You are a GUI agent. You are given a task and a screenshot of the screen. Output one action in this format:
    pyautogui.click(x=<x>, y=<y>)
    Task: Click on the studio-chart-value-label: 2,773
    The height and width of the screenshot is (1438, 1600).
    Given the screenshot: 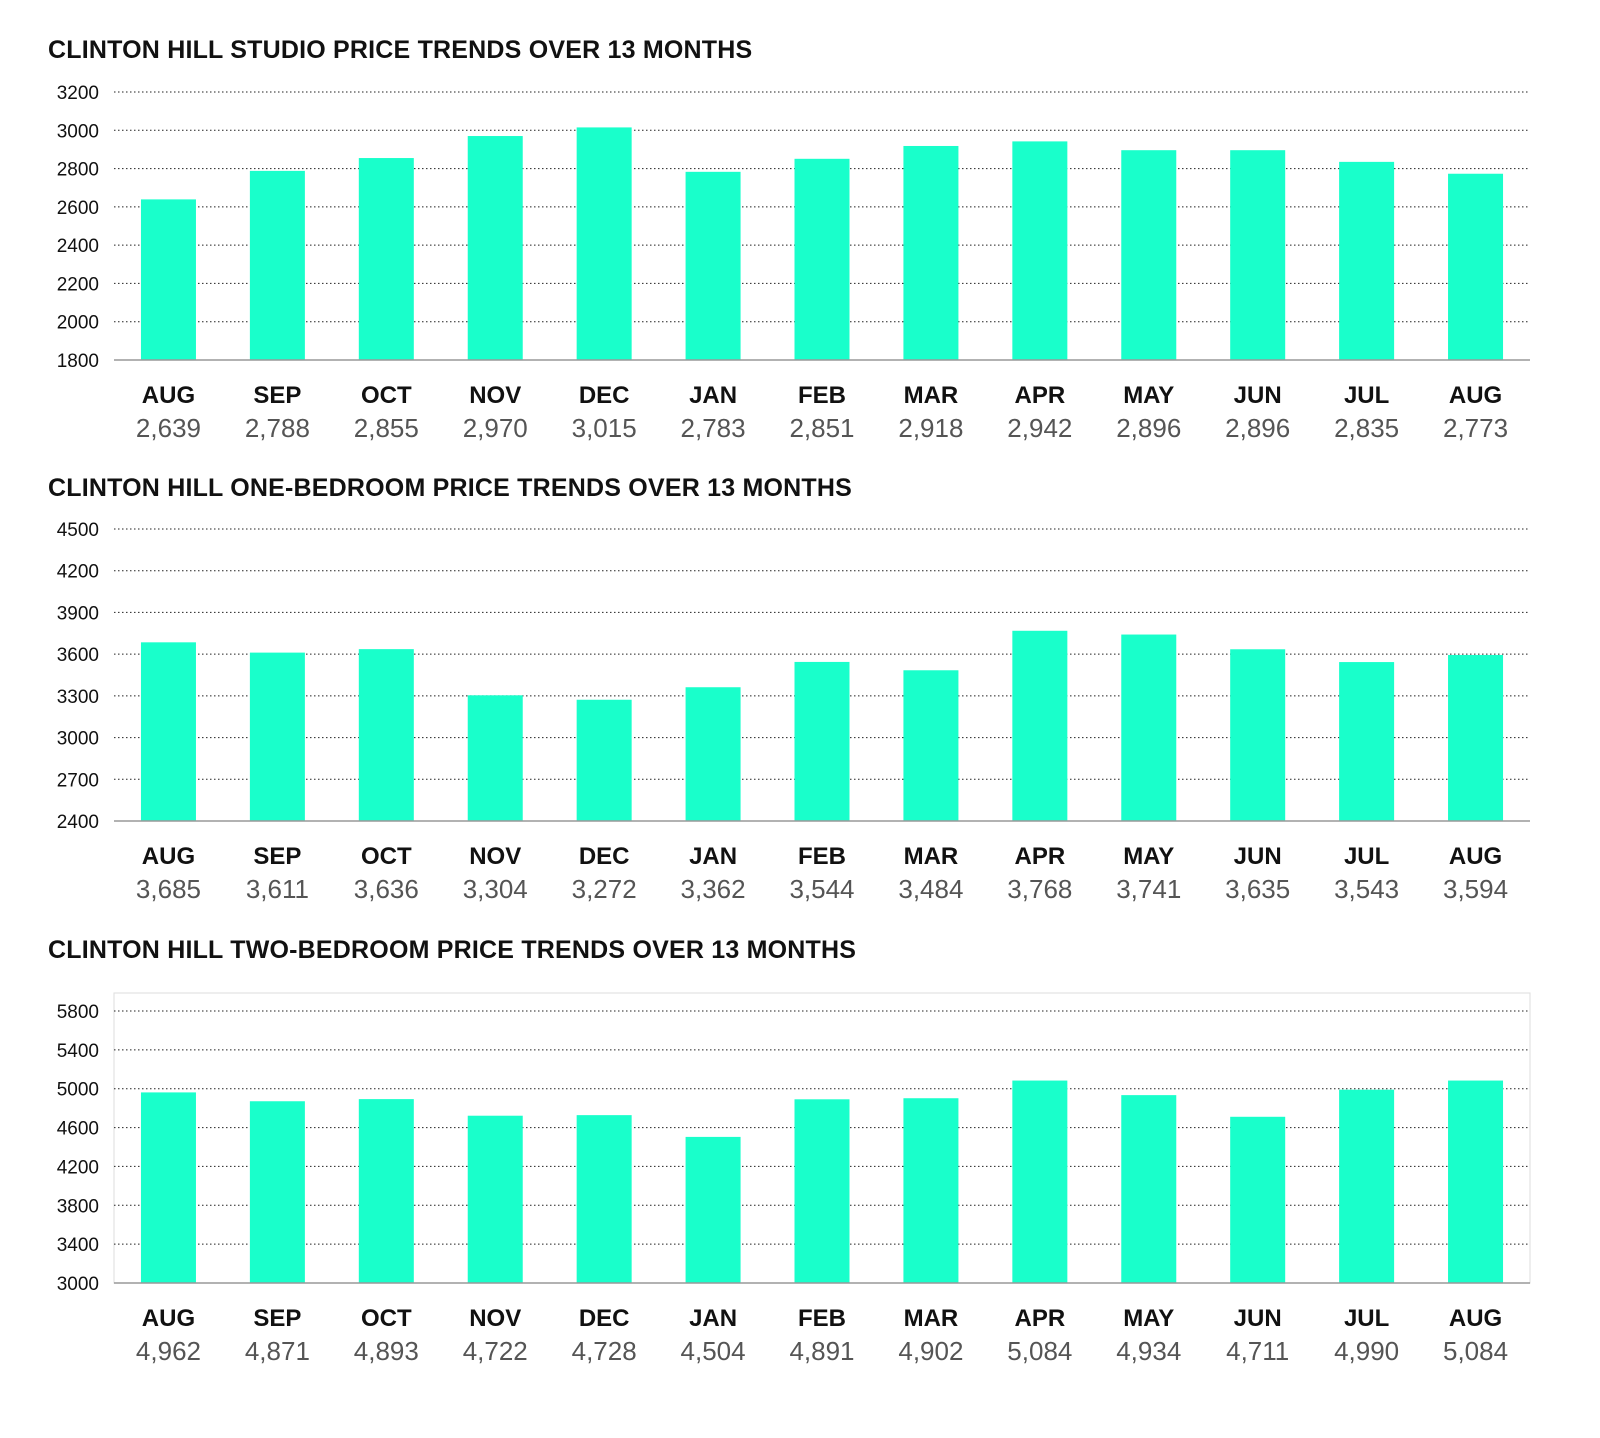 What is the action you would take?
    pyautogui.click(x=1475, y=428)
    